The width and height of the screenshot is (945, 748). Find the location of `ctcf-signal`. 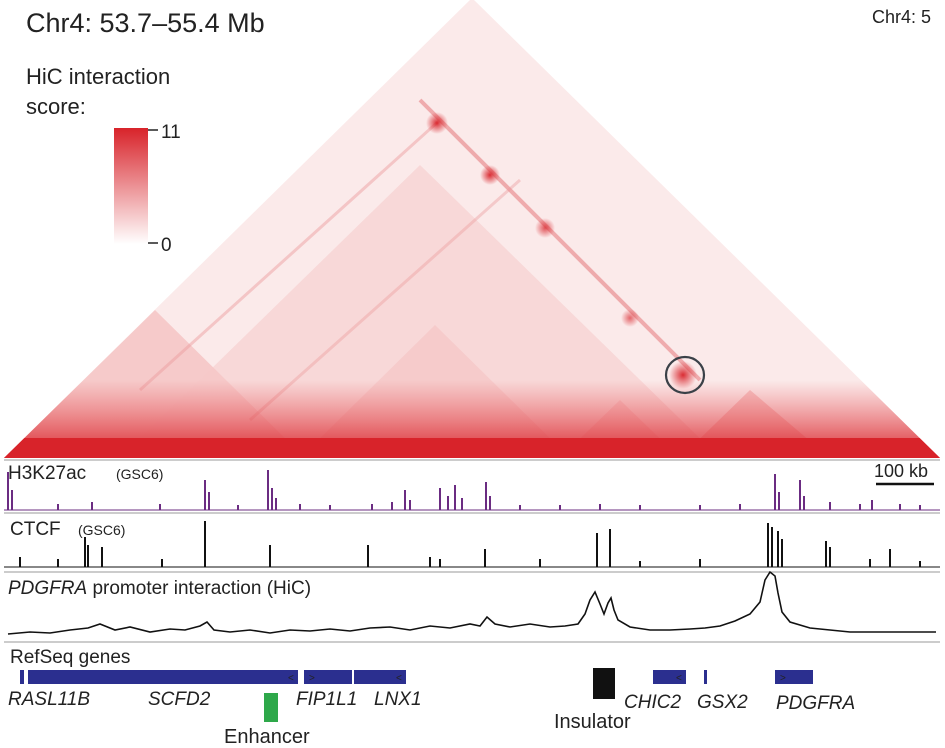

ctcf-signal is located at coordinates (472, 544).